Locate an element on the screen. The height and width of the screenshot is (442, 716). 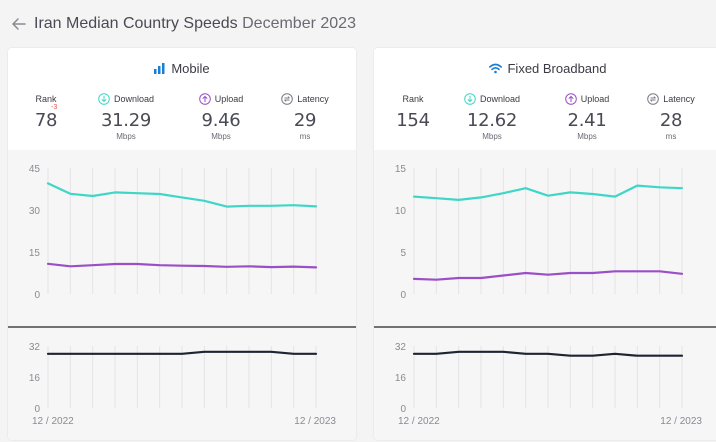
mobile-upload: Upload 9.46 Mbps is located at coordinates (221, 116).